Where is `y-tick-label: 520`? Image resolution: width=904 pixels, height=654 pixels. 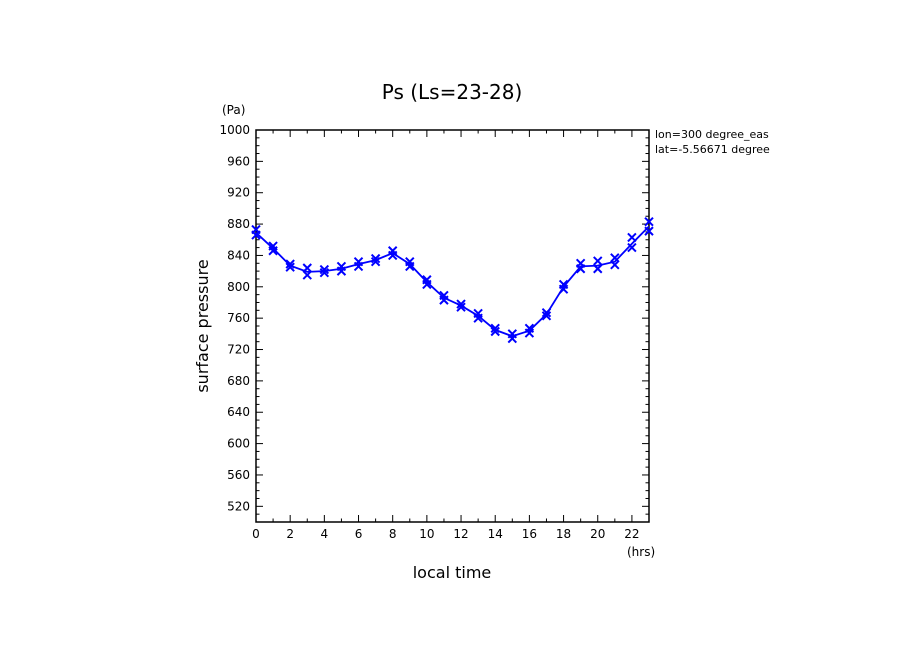 y-tick-label: 520 is located at coordinates (238, 506).